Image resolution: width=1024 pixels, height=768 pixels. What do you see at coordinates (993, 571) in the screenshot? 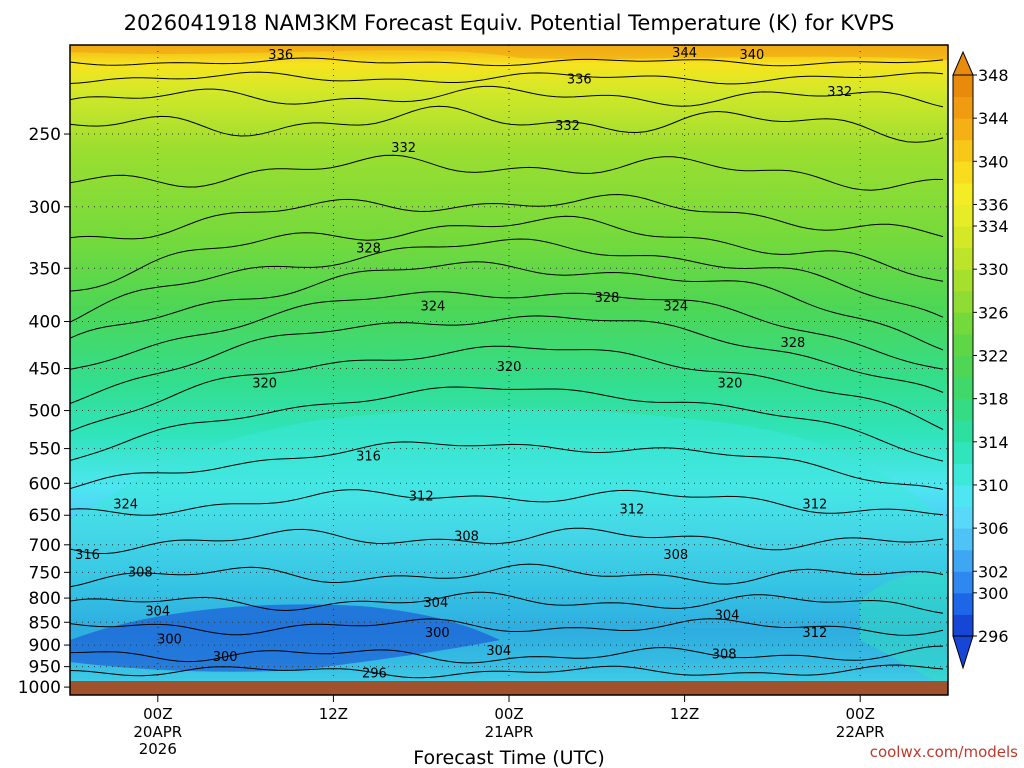
I see `colorbar-label: 302` at bounding box center [993, 571].